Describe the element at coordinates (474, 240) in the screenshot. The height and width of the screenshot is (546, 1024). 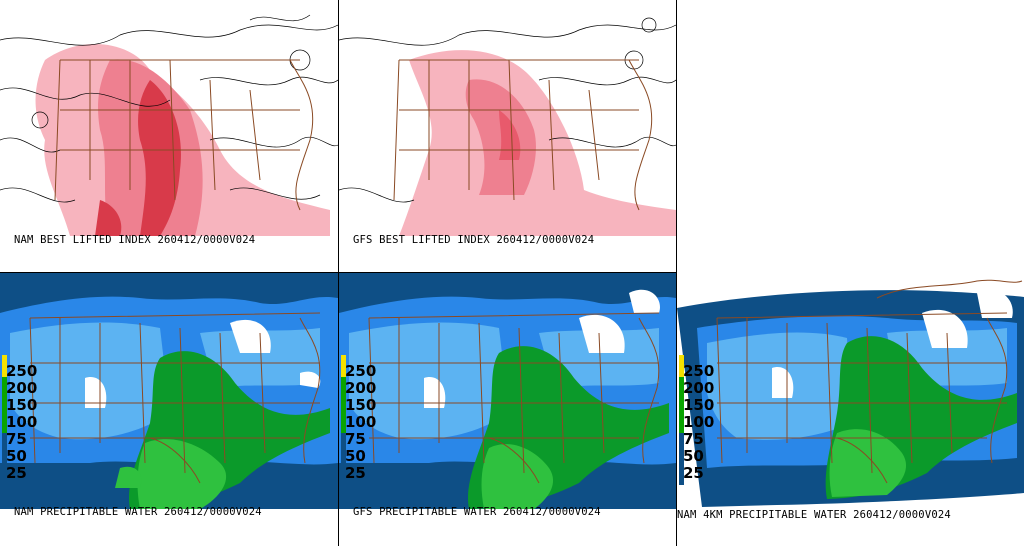
I see `panel-caption: GFS BEST LIFTED INDEX 260412/0000V024` at that location.